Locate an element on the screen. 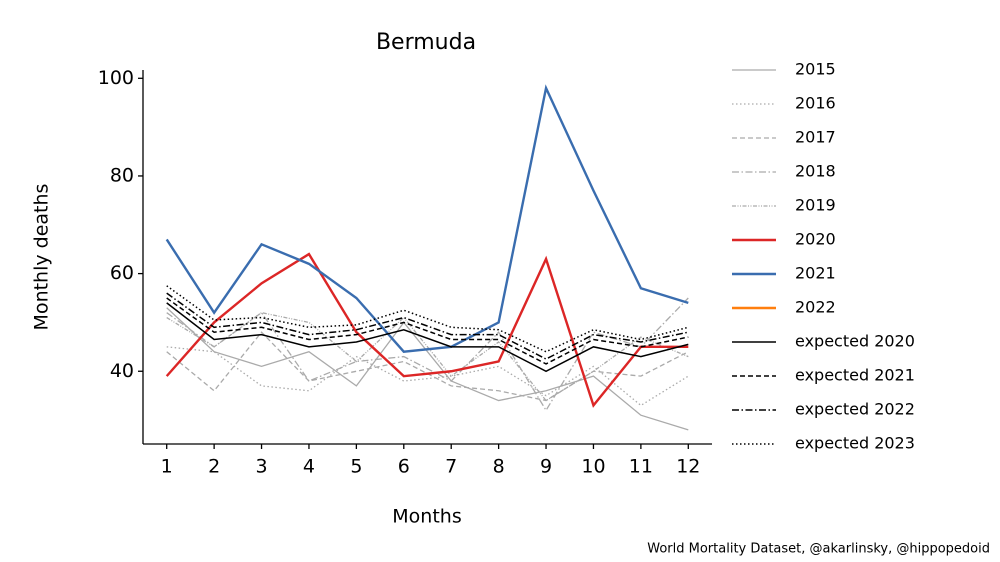 The image size is (1000, 562). y-tick-label: 80 is located at coordinates (122, 175).